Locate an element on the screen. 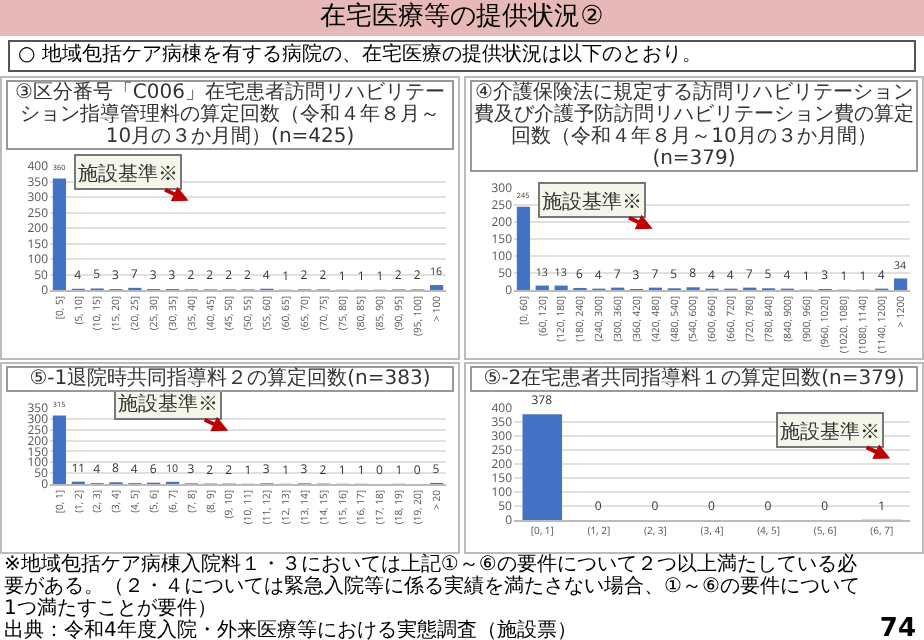 Image resolution: width=924 pixels, height=640 pixels. chart-title: ⑤-1退院時共同指導料２の算定回数(n=383) is located at coordinates (230, 379).